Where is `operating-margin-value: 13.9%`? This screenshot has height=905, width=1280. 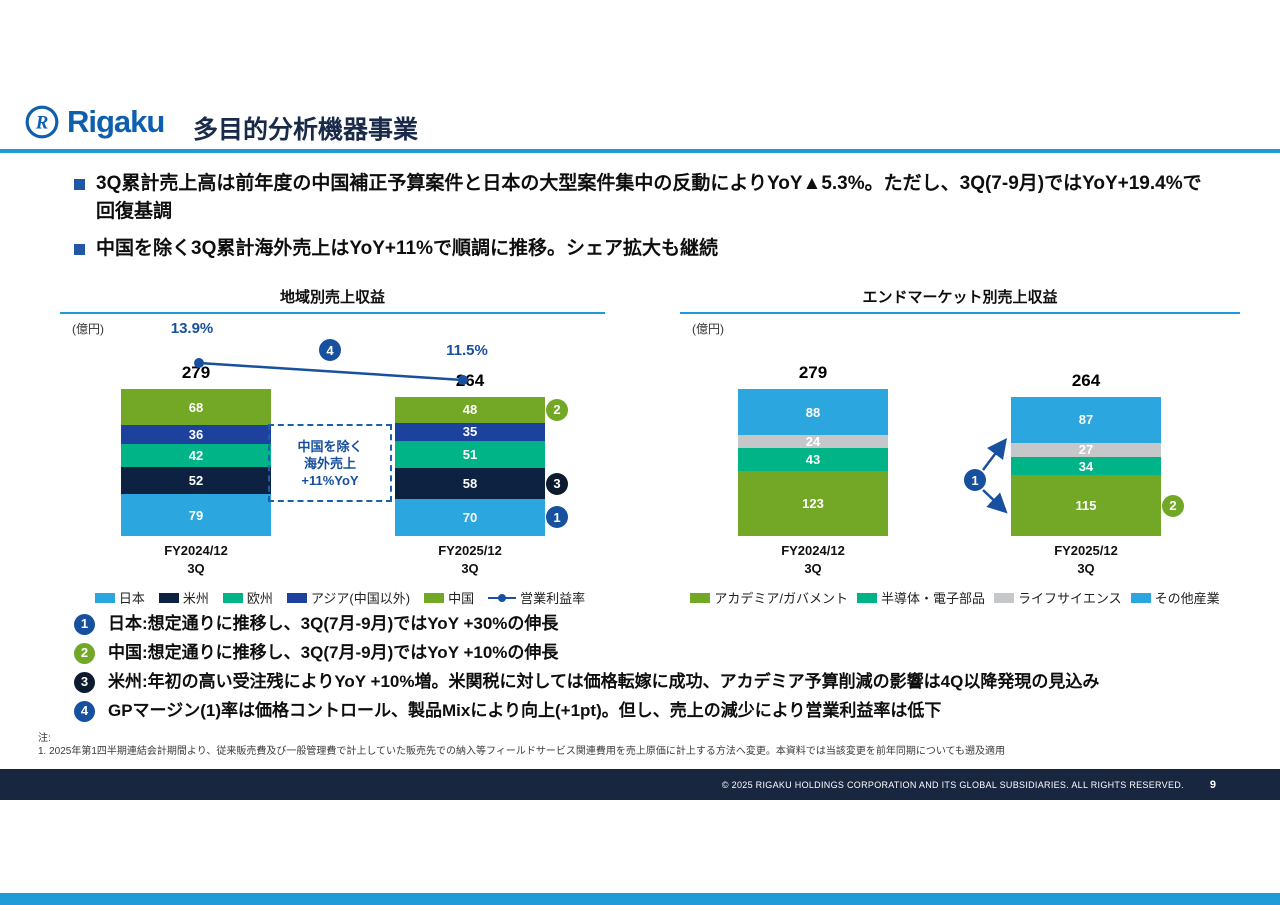
operating-margin-value: 13.9% is located at coordinates (192, 328).